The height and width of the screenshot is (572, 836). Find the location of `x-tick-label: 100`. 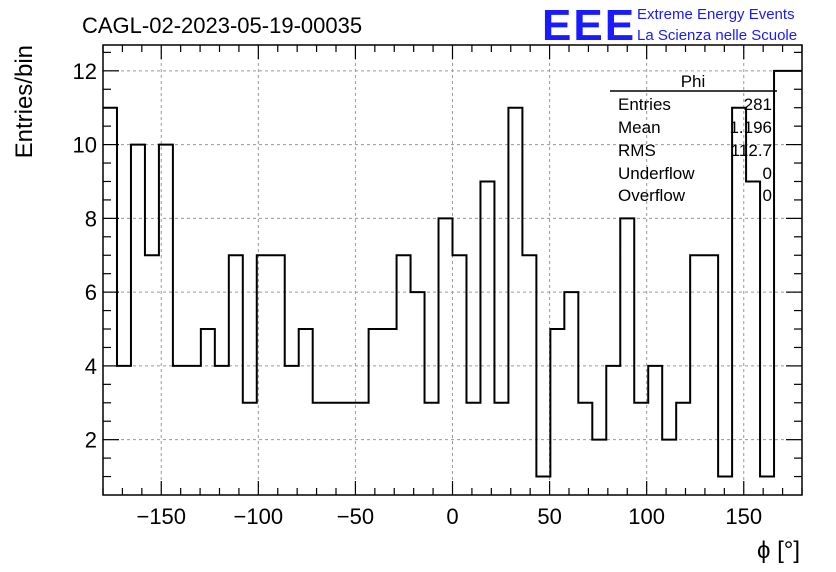

x-tick-label: 100 is located at coordinates (646, 516).